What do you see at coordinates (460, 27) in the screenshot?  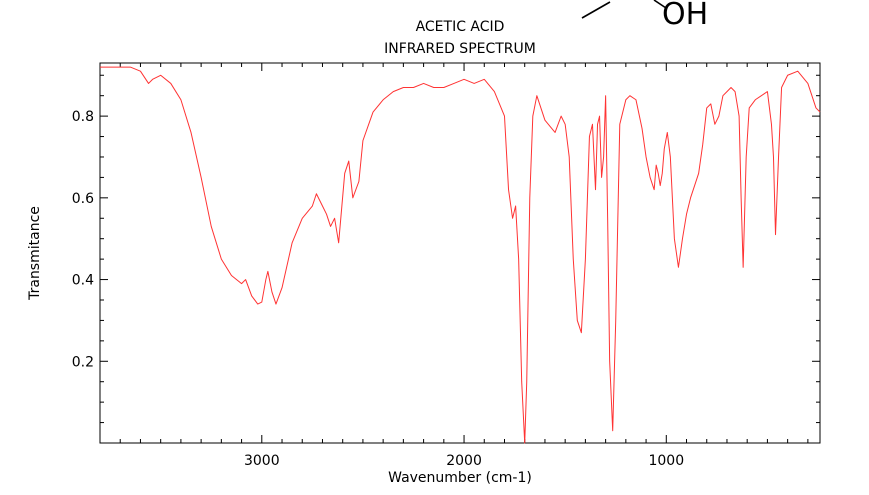 I see `chart-title: ACETIC ACID` at bounding box center [460, 27].